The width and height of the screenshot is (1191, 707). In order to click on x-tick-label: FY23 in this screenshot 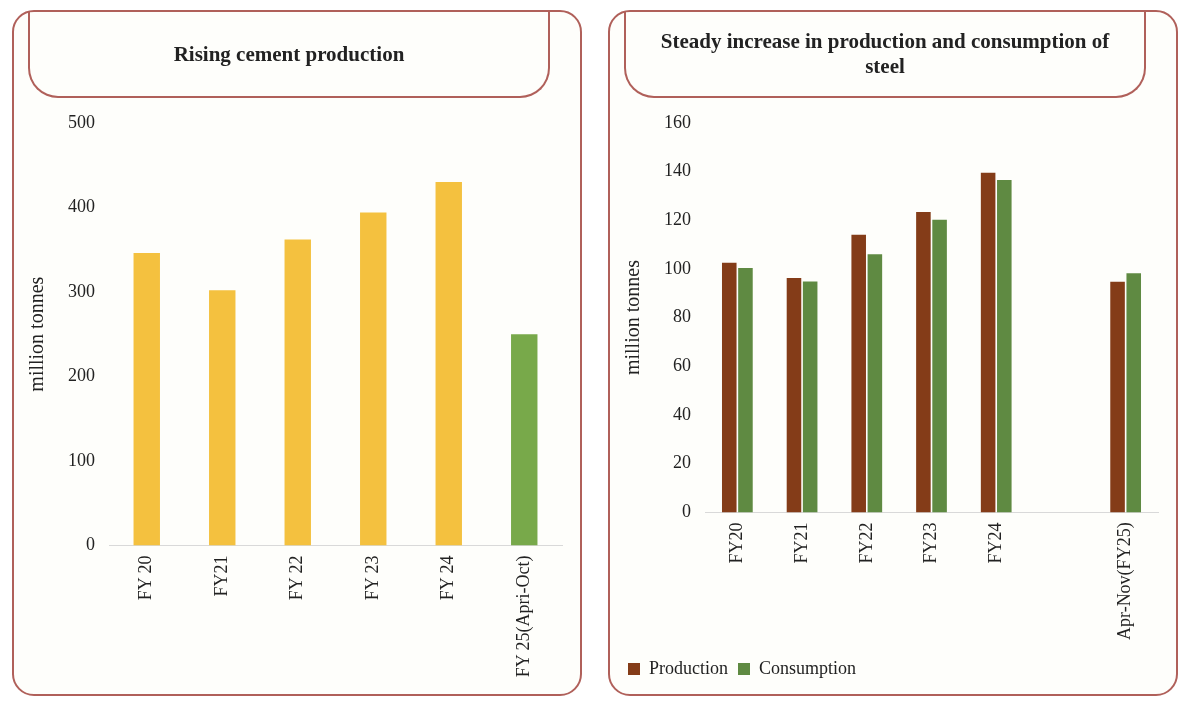, I will do `click(930, 543)`.